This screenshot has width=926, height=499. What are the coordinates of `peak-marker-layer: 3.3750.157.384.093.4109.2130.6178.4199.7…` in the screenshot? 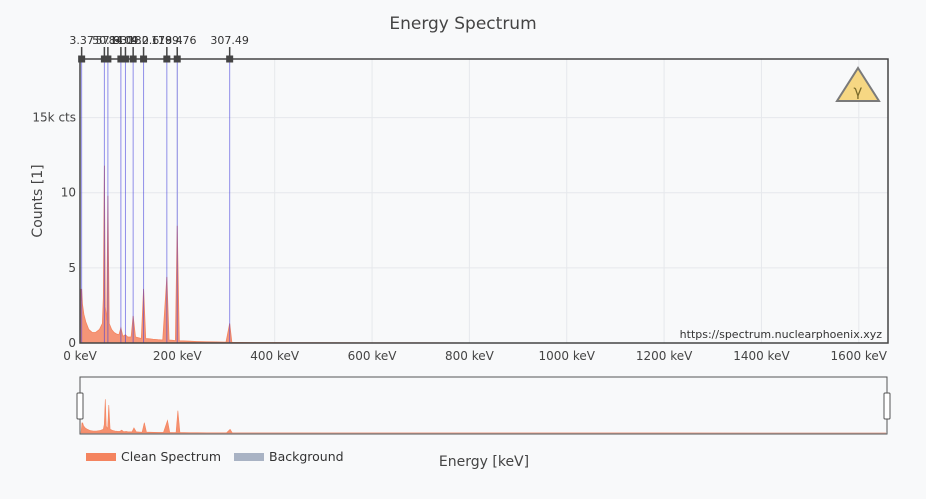 It's located at (159, 48).